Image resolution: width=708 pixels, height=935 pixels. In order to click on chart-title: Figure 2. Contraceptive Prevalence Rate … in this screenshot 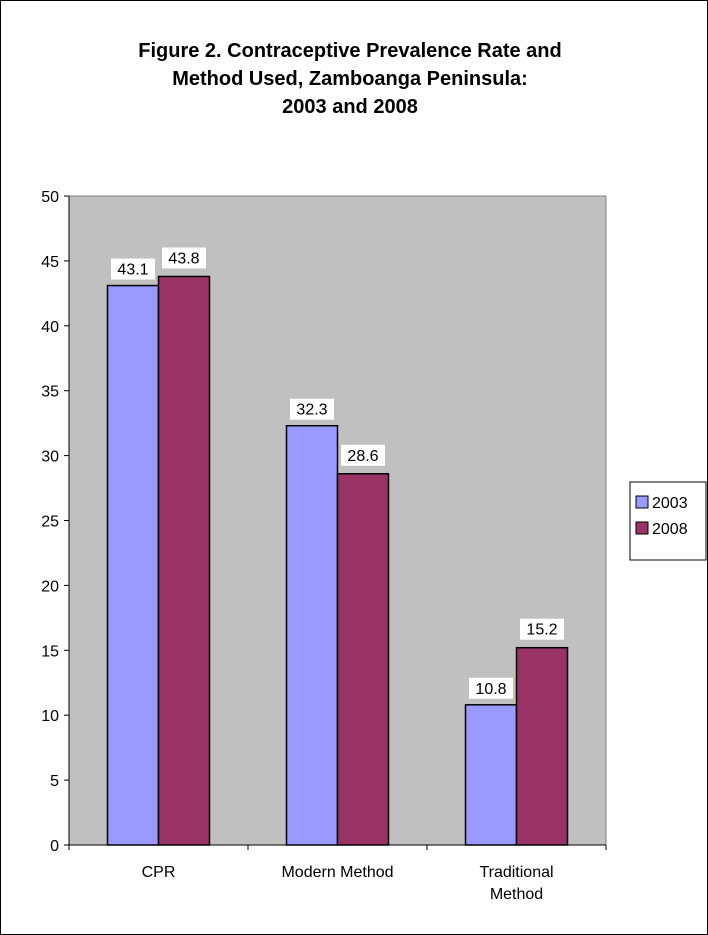, I will do `click(350, 79)`.